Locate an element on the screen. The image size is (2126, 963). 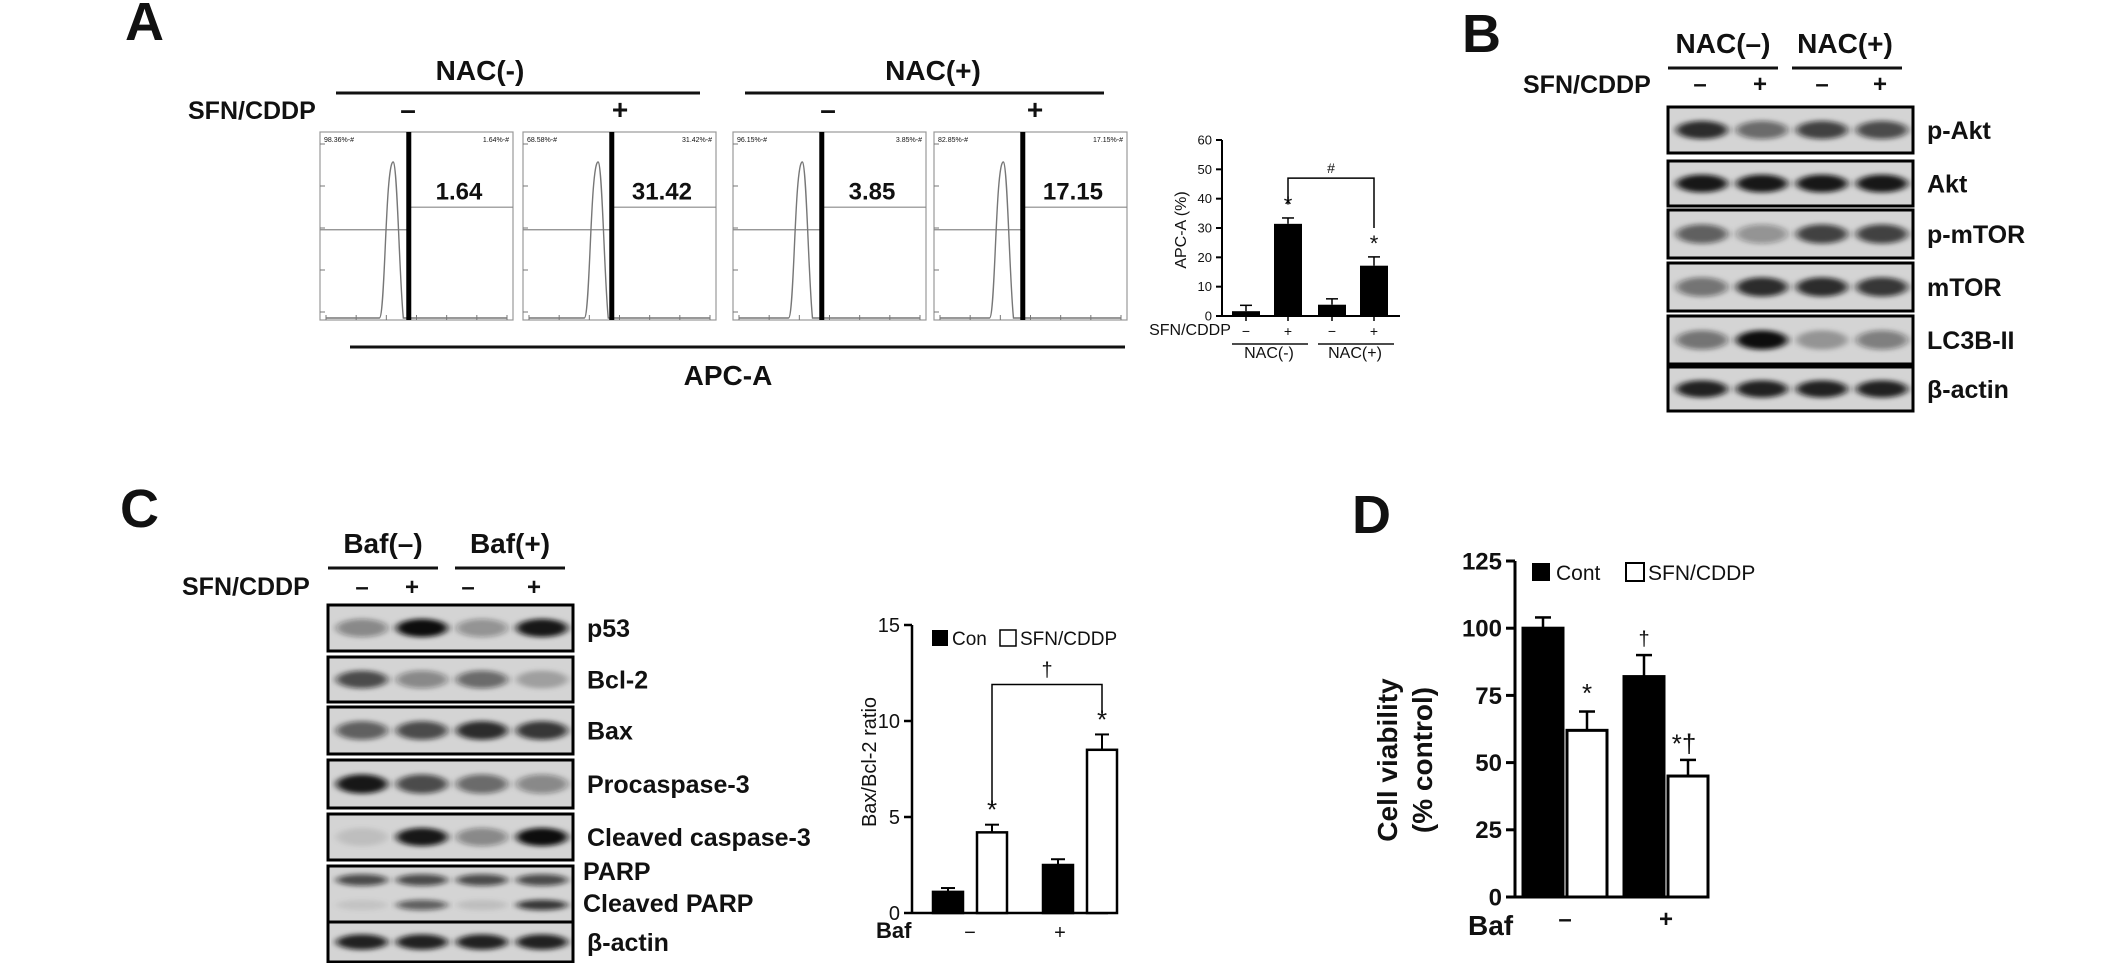
apc-group-nac-pos: NAC(+) is located at coordinates (1355, 353).